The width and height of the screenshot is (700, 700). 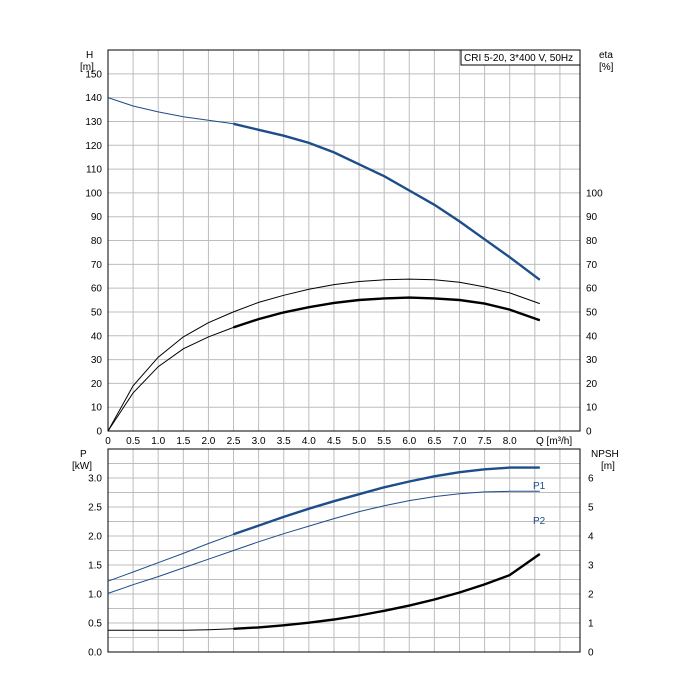 I want to click on top-y-right-unit: [%], so click(x=606, y=67).